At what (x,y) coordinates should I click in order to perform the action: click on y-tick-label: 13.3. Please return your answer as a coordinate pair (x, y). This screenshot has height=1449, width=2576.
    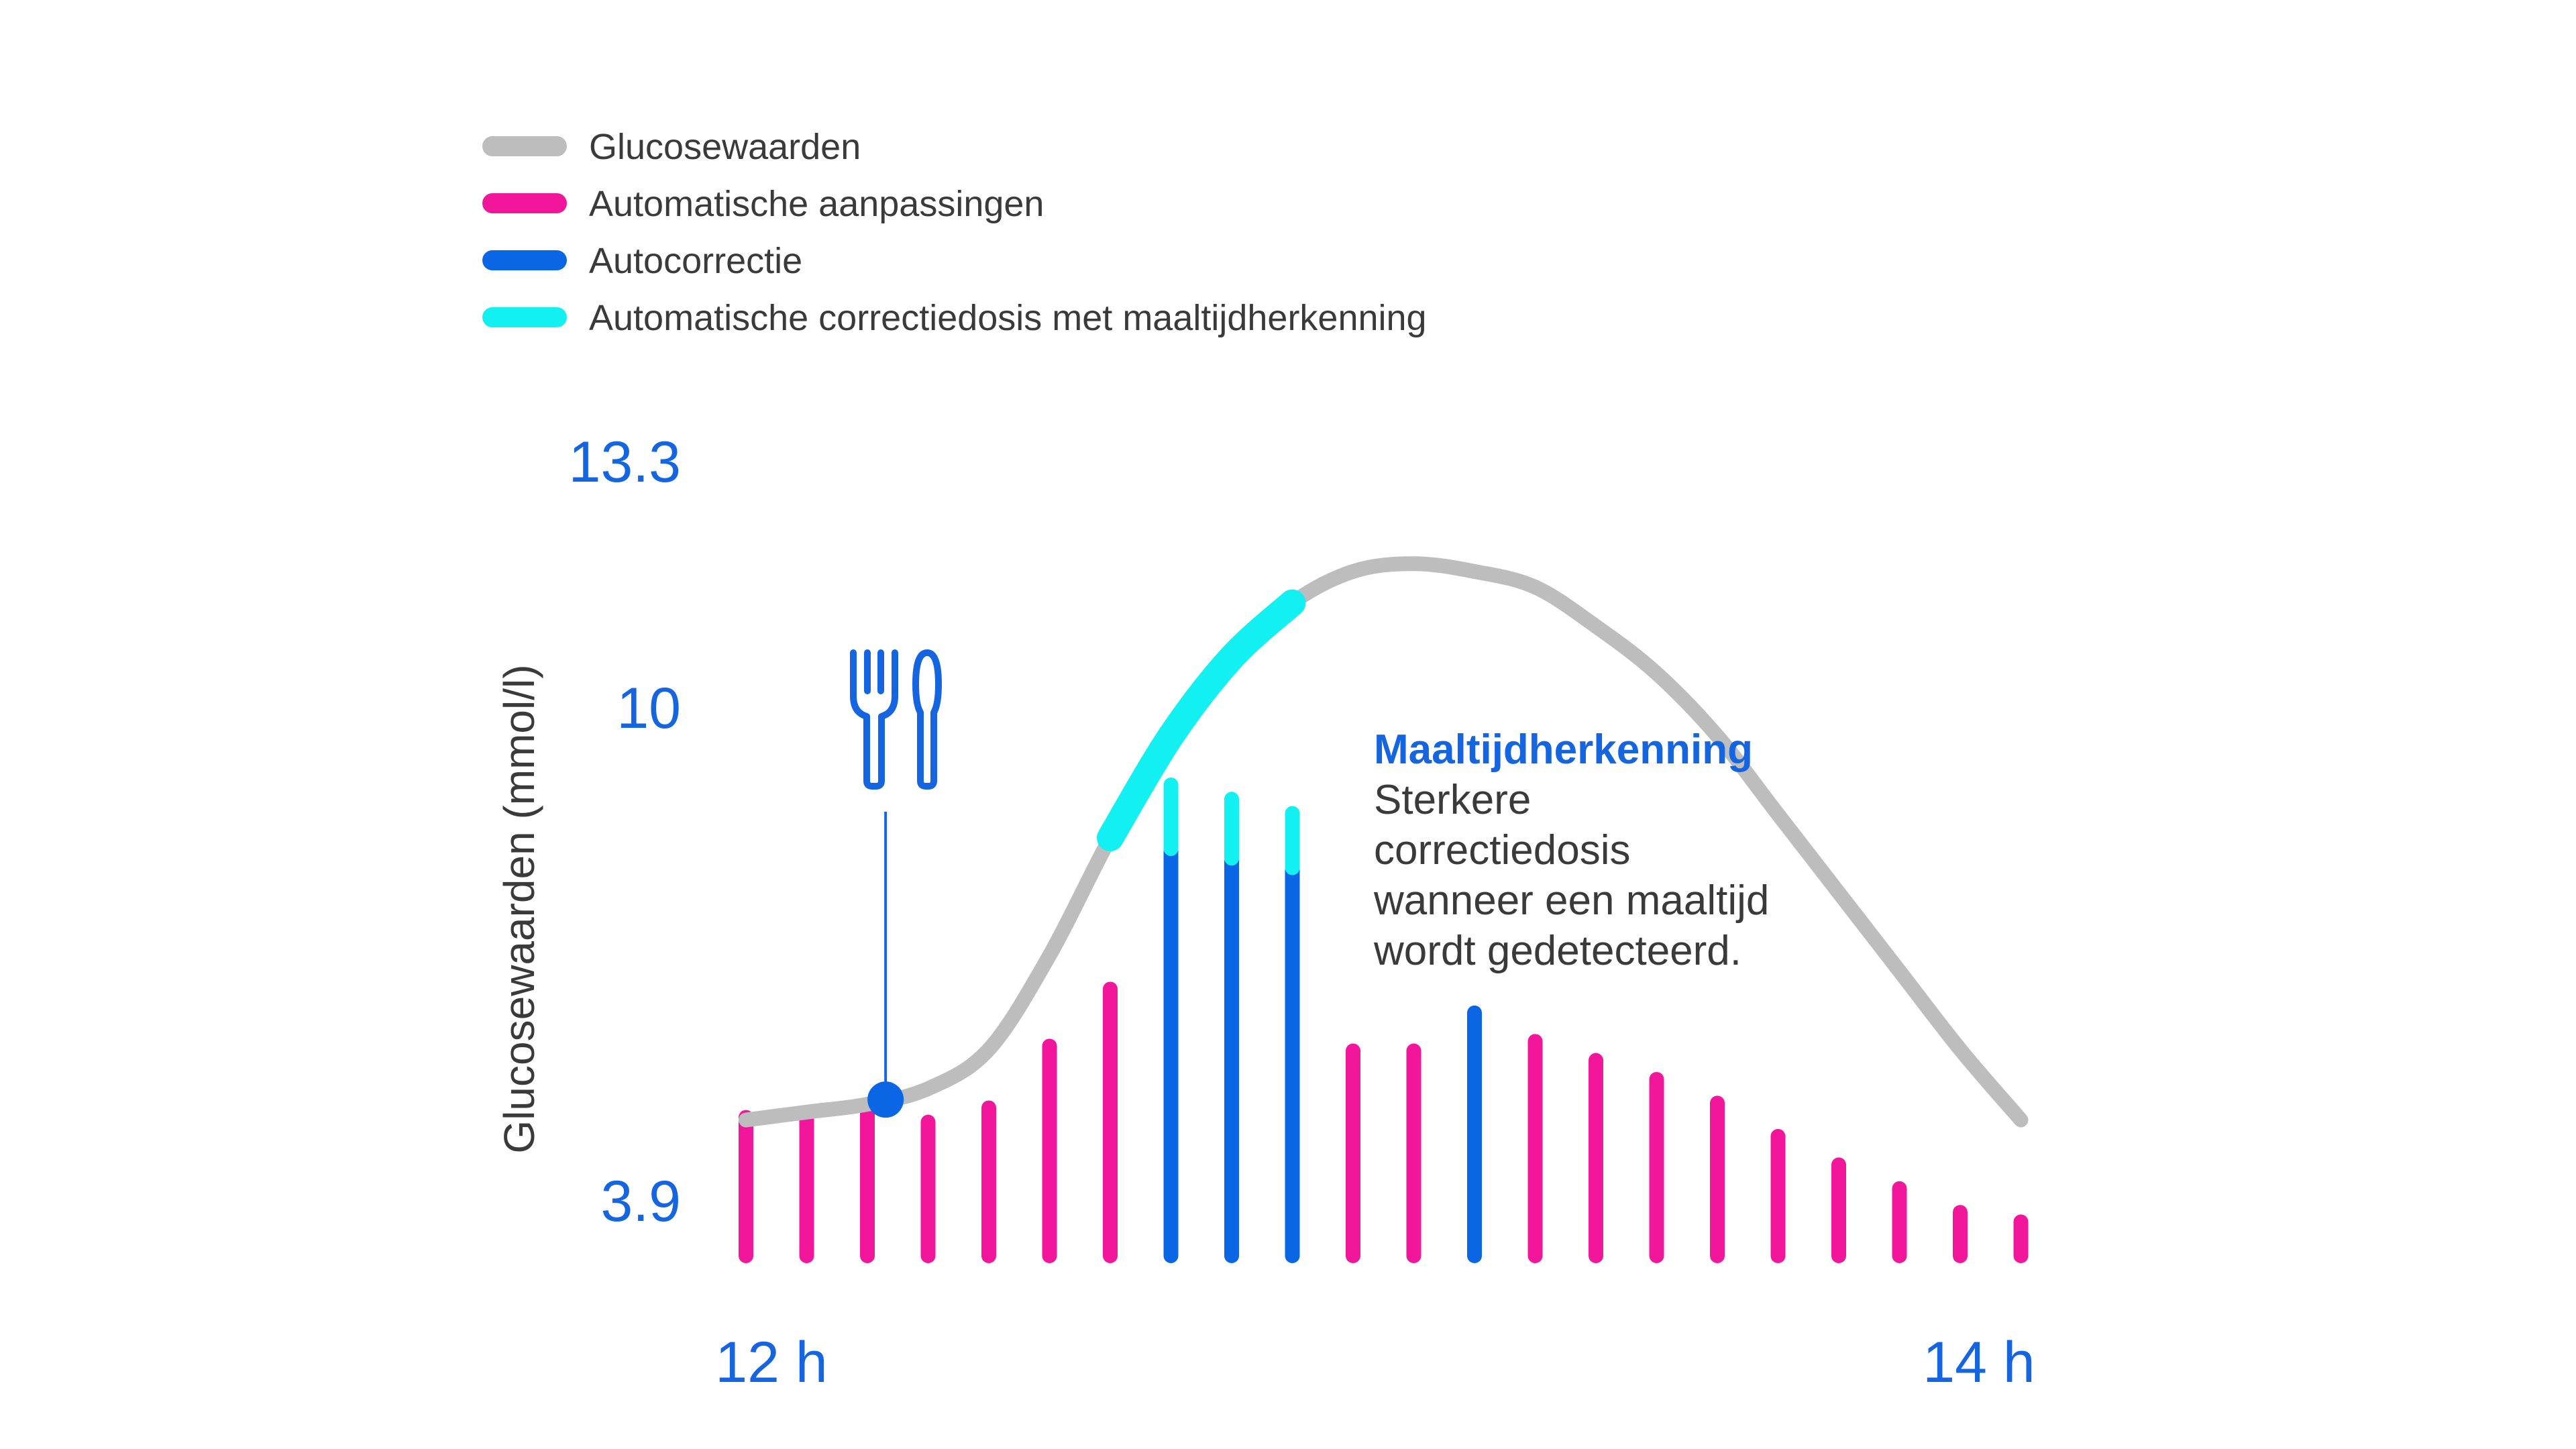
    Looking at the image, I should click on (625, 462).